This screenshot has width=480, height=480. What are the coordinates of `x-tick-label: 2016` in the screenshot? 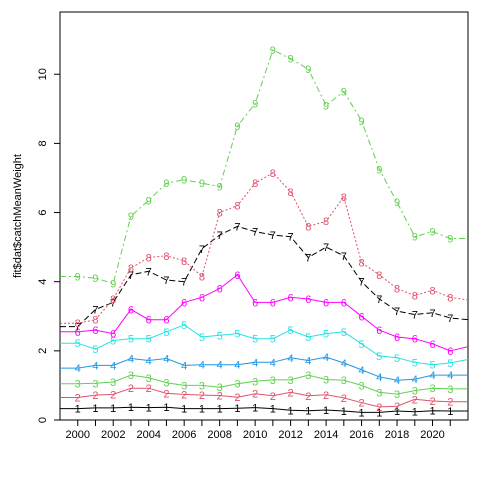 It's located at (361, 435).